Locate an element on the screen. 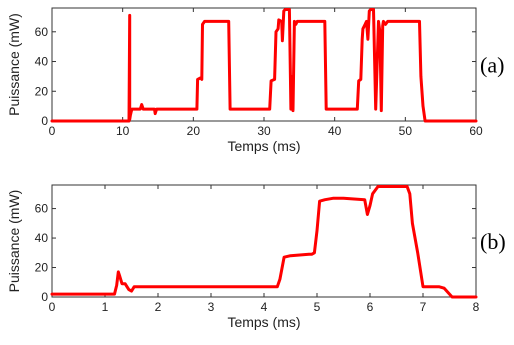  x-tick-label: 50 is located at coordinates (406, 131).